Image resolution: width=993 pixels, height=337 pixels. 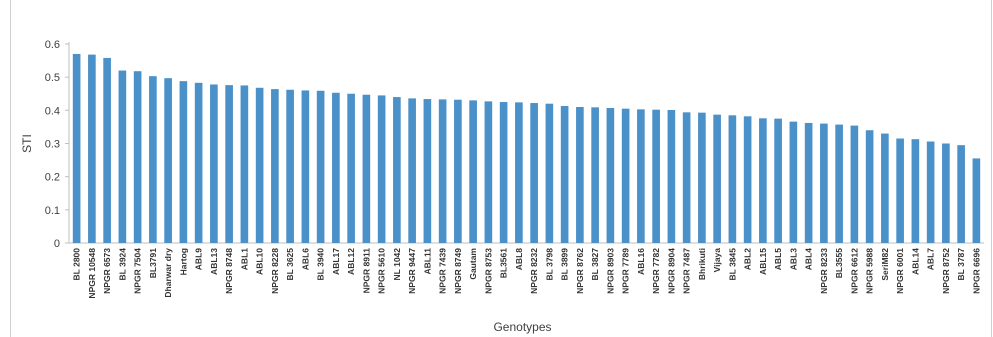 What do you see at coordinates (336, 261) in the screenshot?
I see `x-category-label: ABL17` at bounding box center [336, 261].